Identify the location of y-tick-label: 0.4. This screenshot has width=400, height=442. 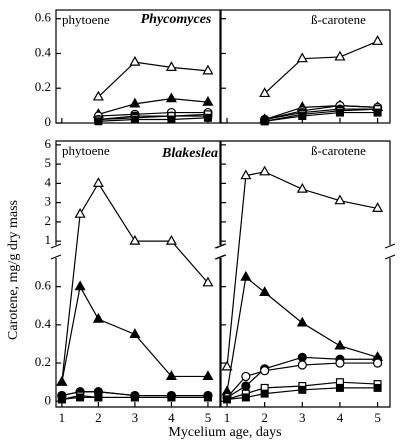
(43, 51).